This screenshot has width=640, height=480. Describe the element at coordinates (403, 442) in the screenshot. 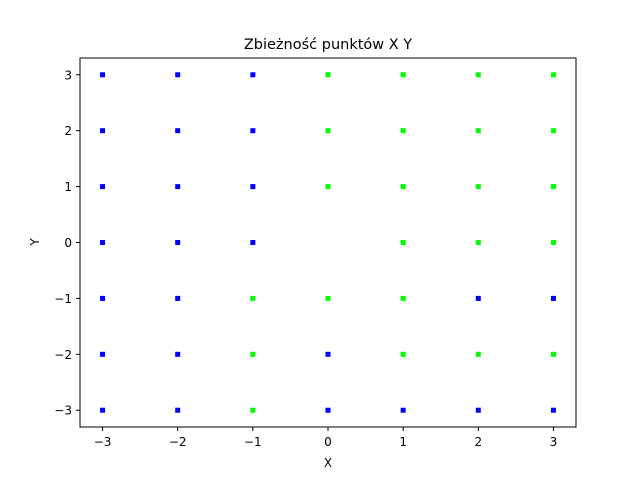

I see `x-tick-label: 1` at that location.